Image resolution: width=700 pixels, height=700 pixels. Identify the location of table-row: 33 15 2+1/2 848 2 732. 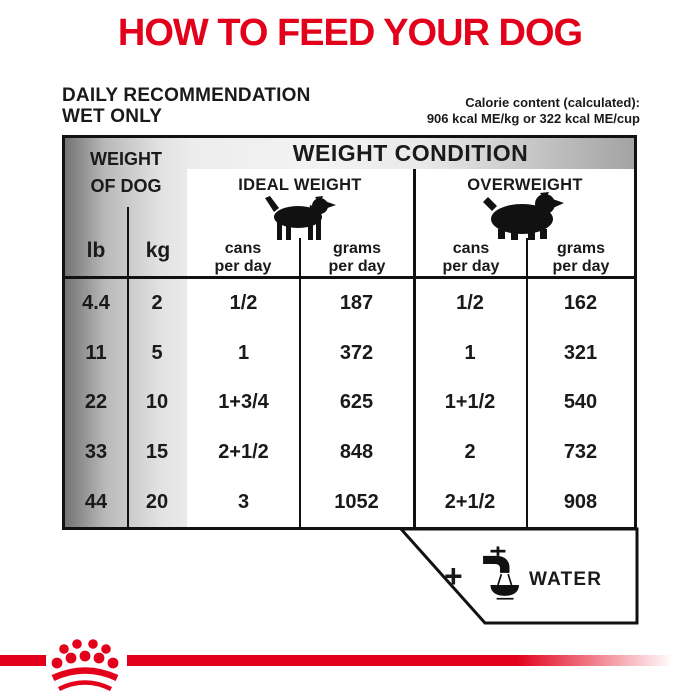
(349, 453).